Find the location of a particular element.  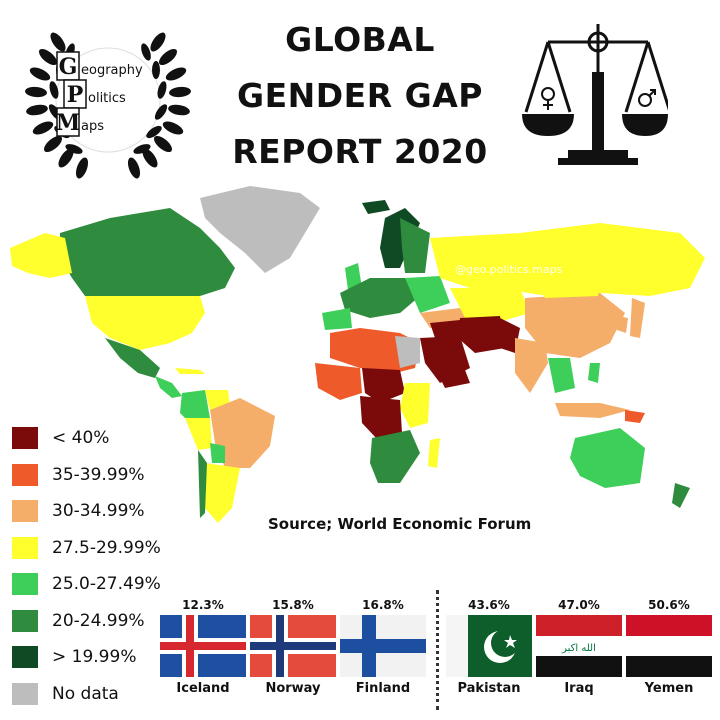

norway-flag-icon is located at coordinates (293, 646).